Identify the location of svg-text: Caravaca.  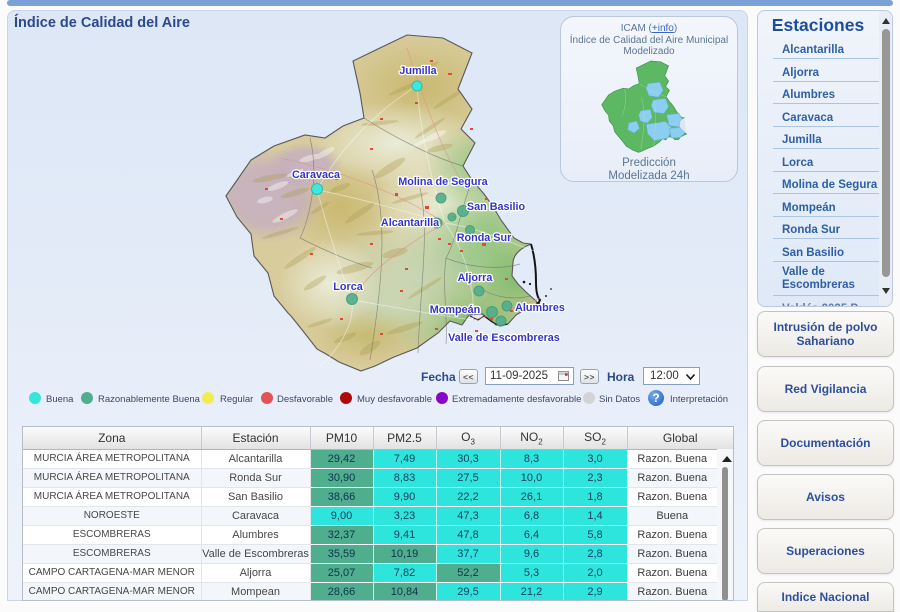
(316, 175).